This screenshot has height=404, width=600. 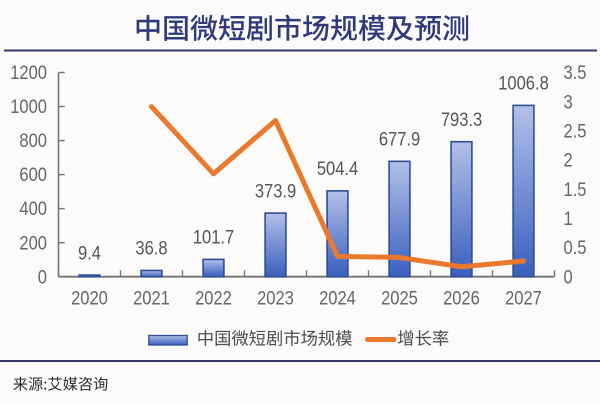 What do you see at coordinates (33, 174) in the screenshot?
I see `svg-text: 600` at bounding box center [33, 174].